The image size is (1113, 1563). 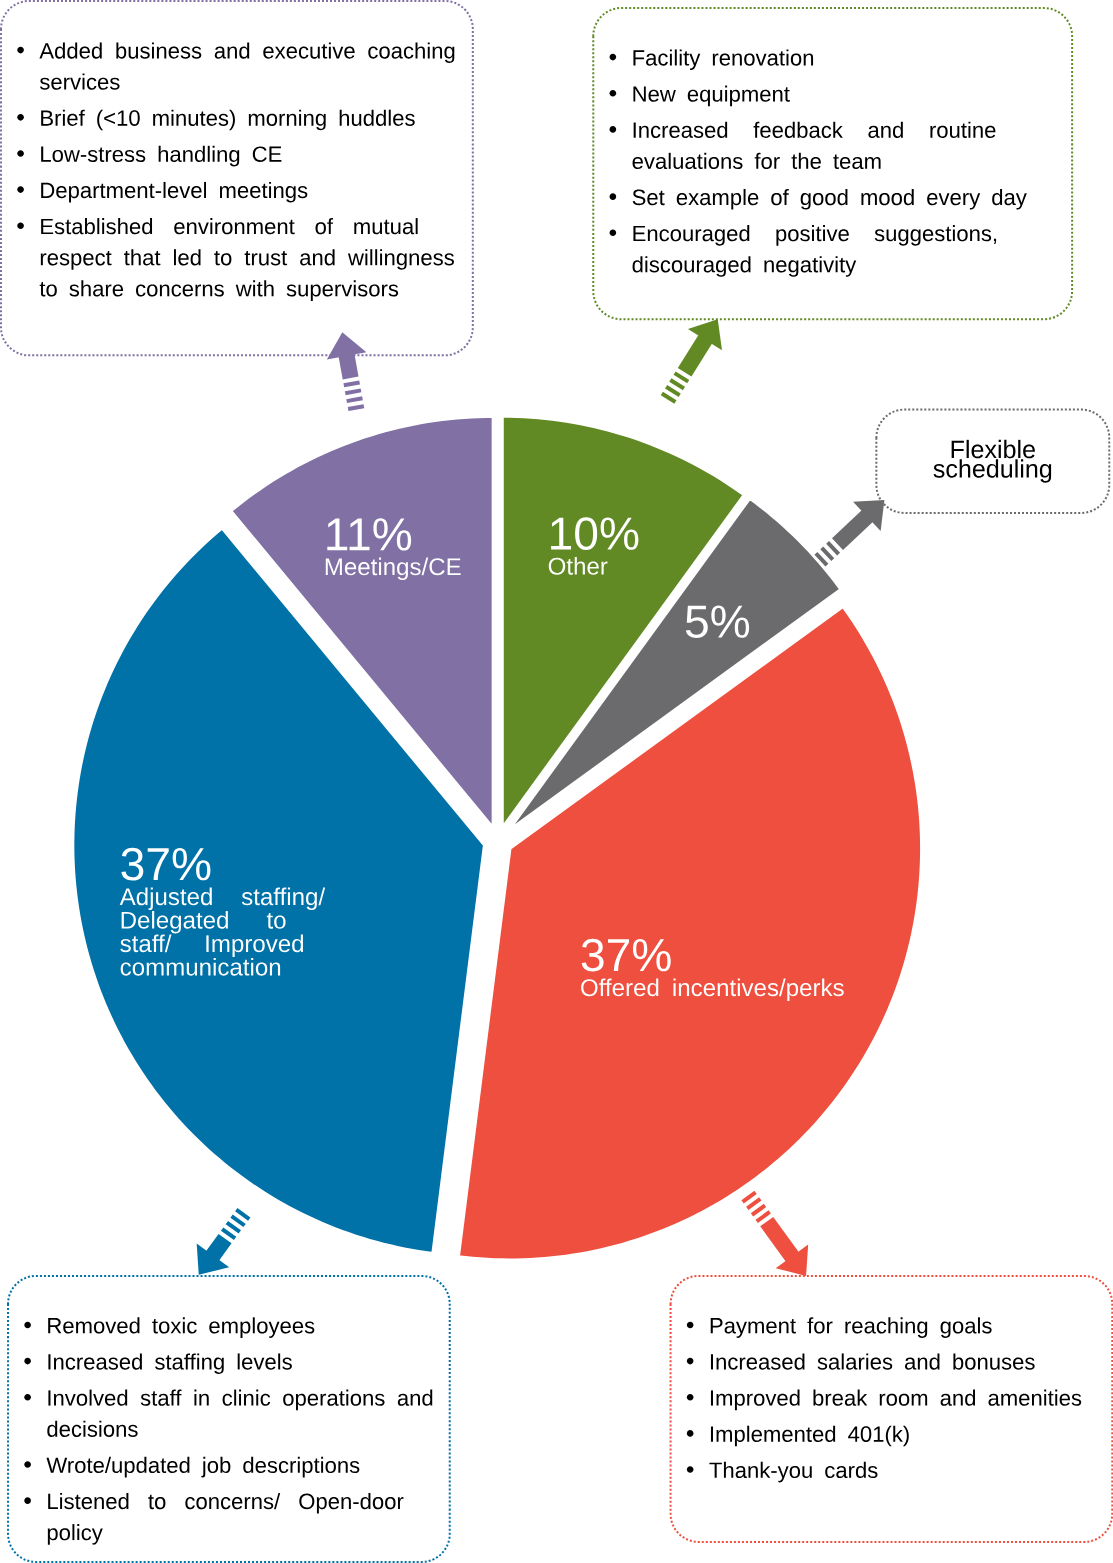 I want to click on data-label: 10%, so click(x=595, y=534).